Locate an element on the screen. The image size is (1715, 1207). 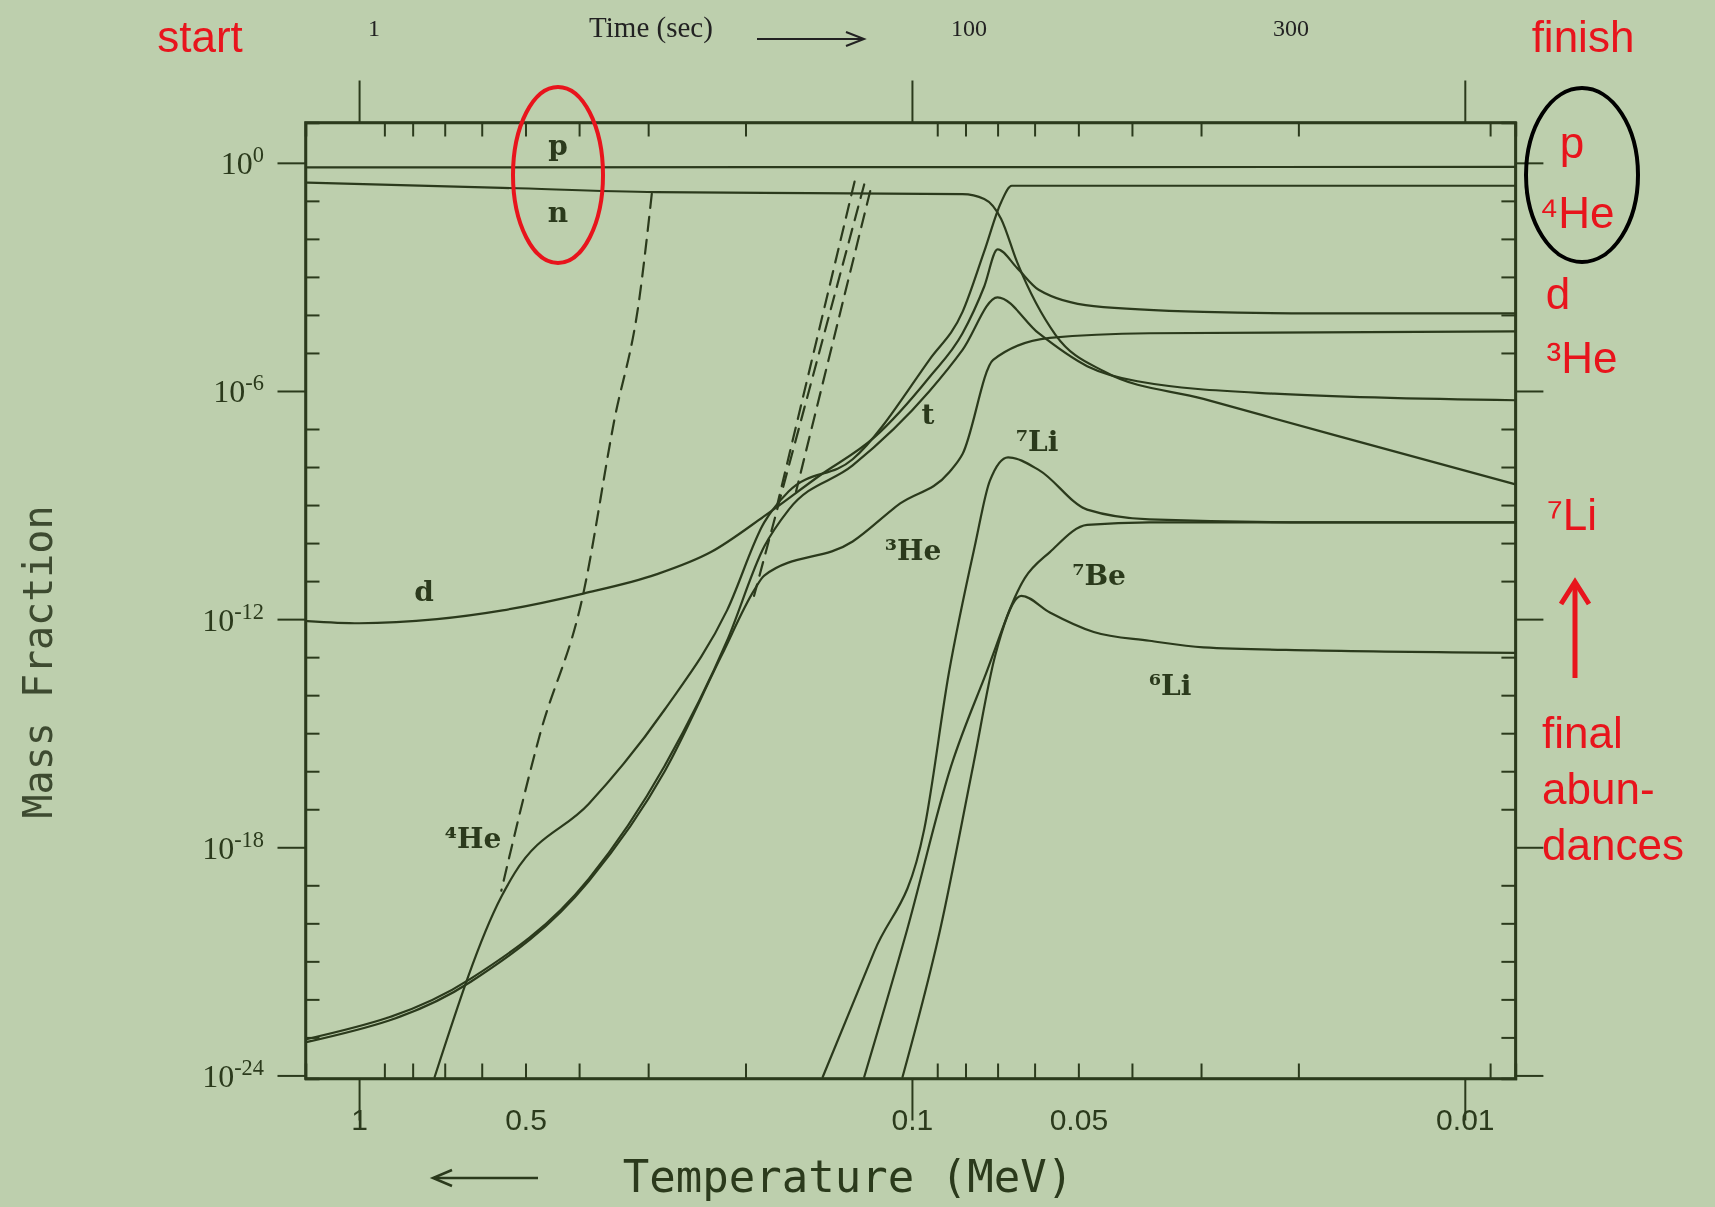
series-label: d is located at coordinates (424, 591).